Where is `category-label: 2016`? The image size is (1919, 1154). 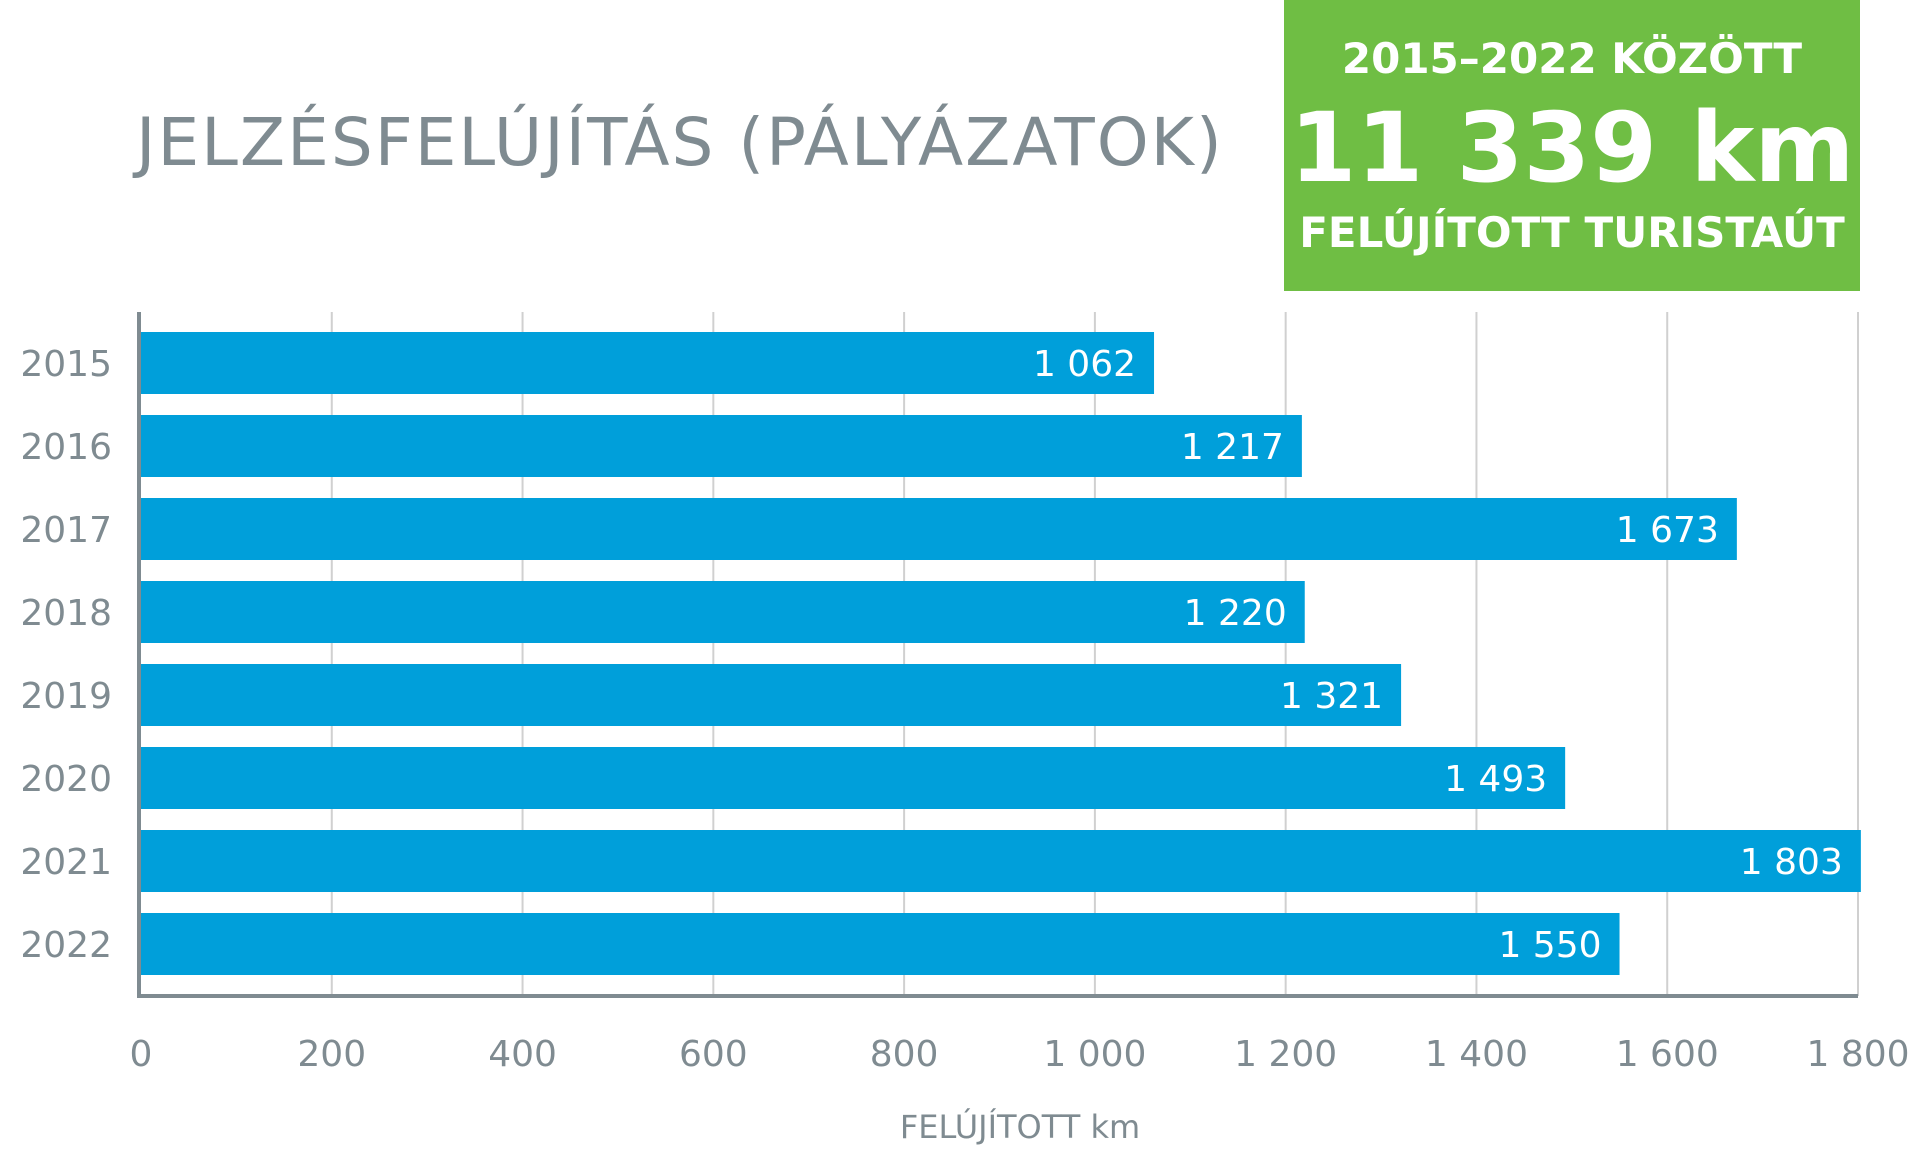 category-label: 2016 is located at coordinates (66, 447).